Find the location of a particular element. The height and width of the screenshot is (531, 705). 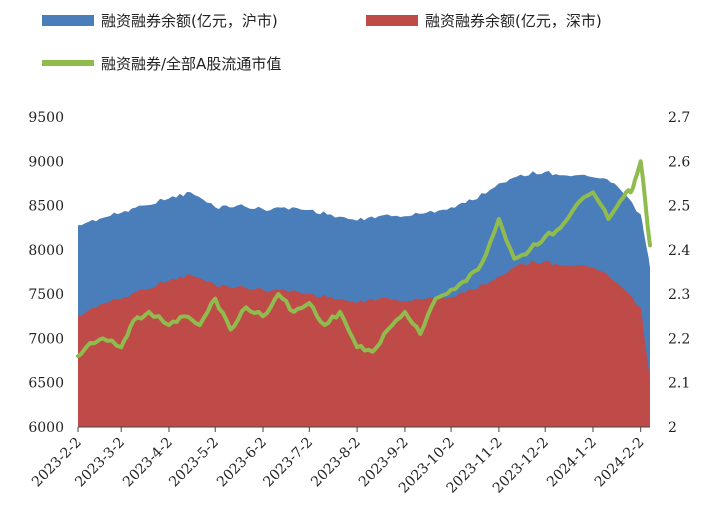

y-axis-right: 2 2.1 2.2 2.3 2.4 2.5 2.6 2.7 is located at coordinates (679, 273).